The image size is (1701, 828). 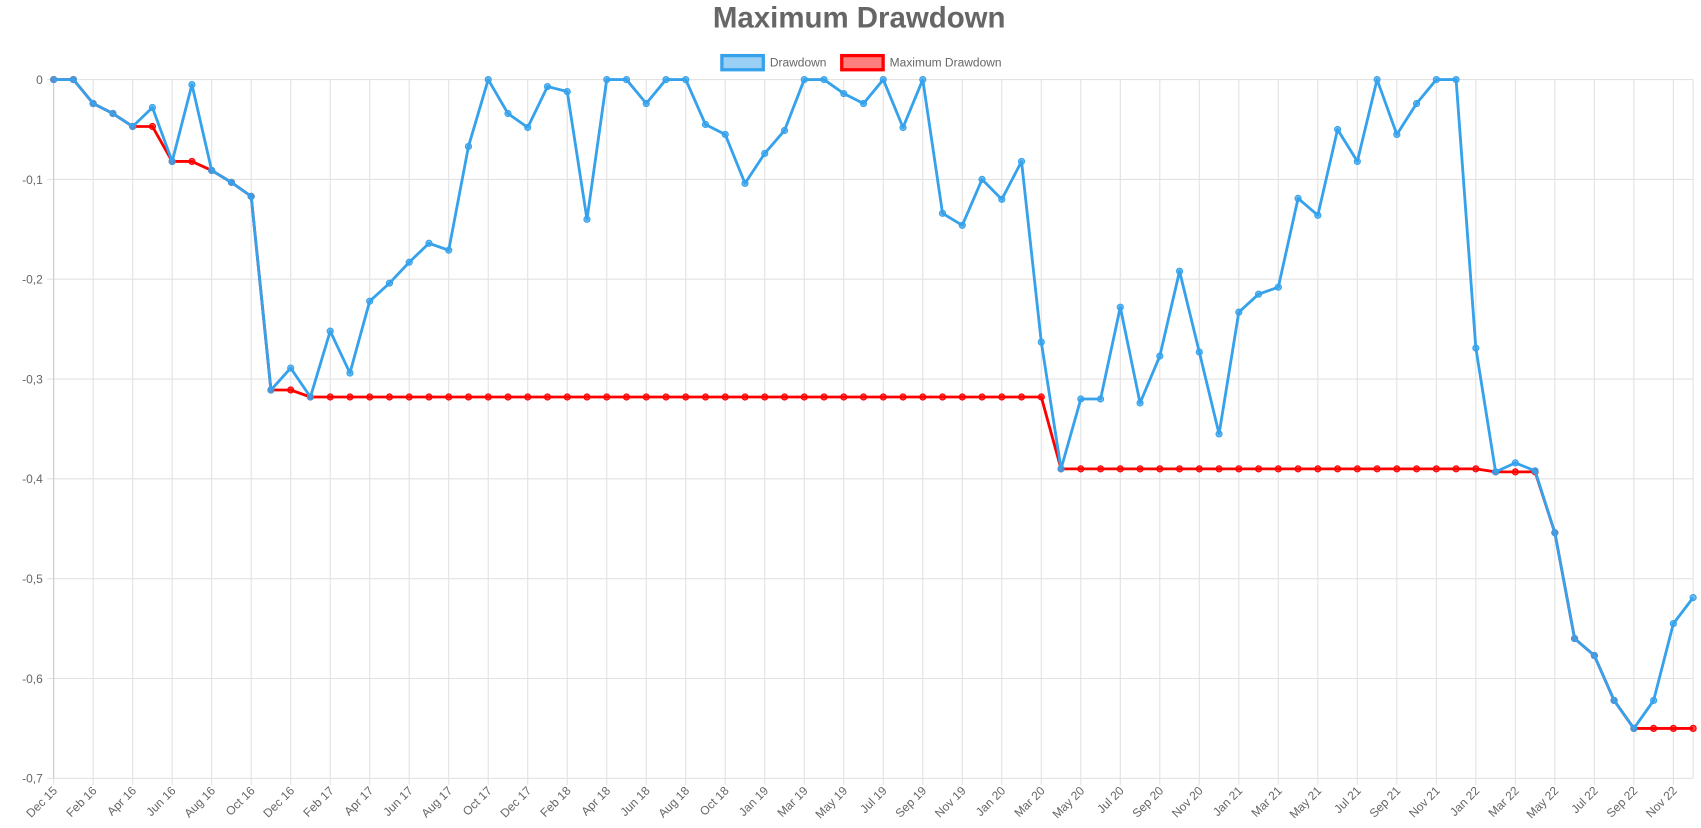 I want to click on x-tick-label: May 19, so click(x=832, y=802).